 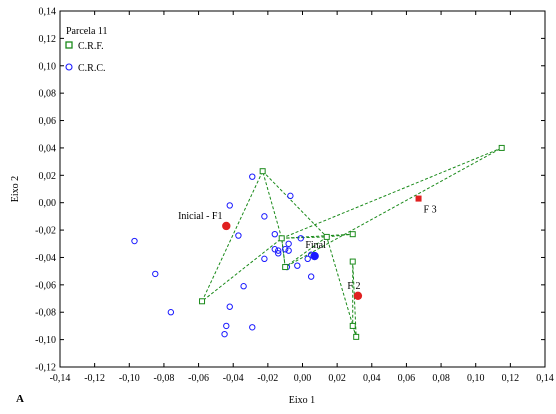 I want to click on legend-crf-label: C.R.F., so click(x=91, y=46).